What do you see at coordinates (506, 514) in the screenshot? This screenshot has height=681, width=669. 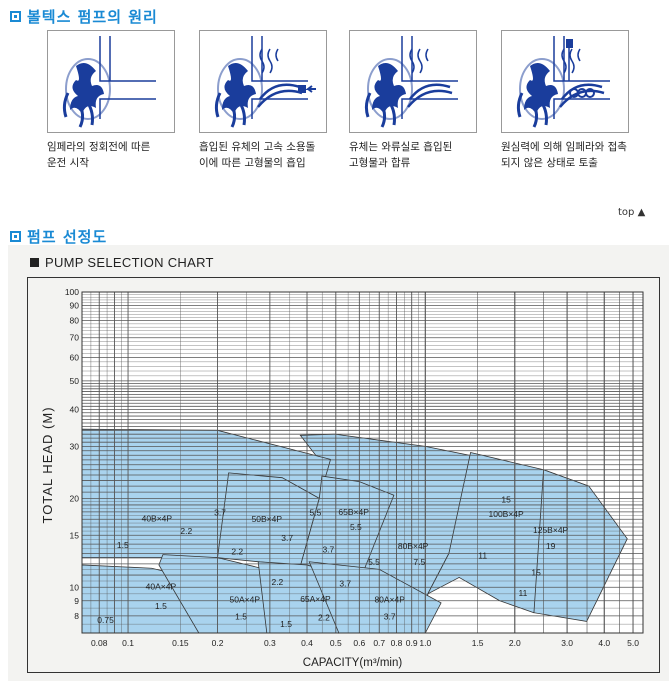 I see `region-label: 100B×4P` at bounding box center [506, 514].